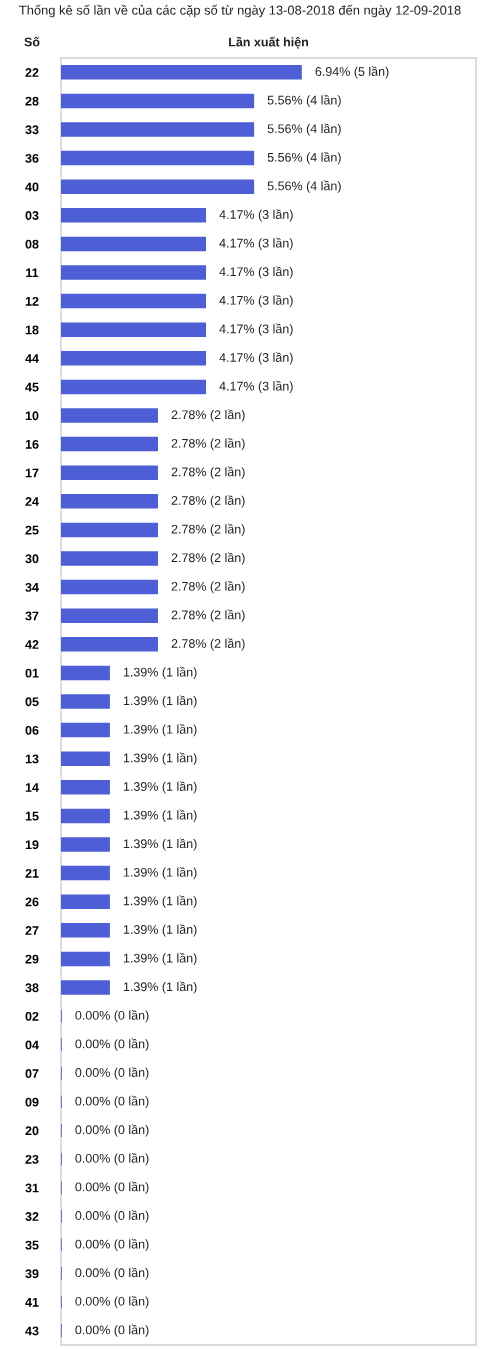 The height and width of the screenshot is (1349, 480). I want to click on y-tick-label: 29, so click(32, 959).